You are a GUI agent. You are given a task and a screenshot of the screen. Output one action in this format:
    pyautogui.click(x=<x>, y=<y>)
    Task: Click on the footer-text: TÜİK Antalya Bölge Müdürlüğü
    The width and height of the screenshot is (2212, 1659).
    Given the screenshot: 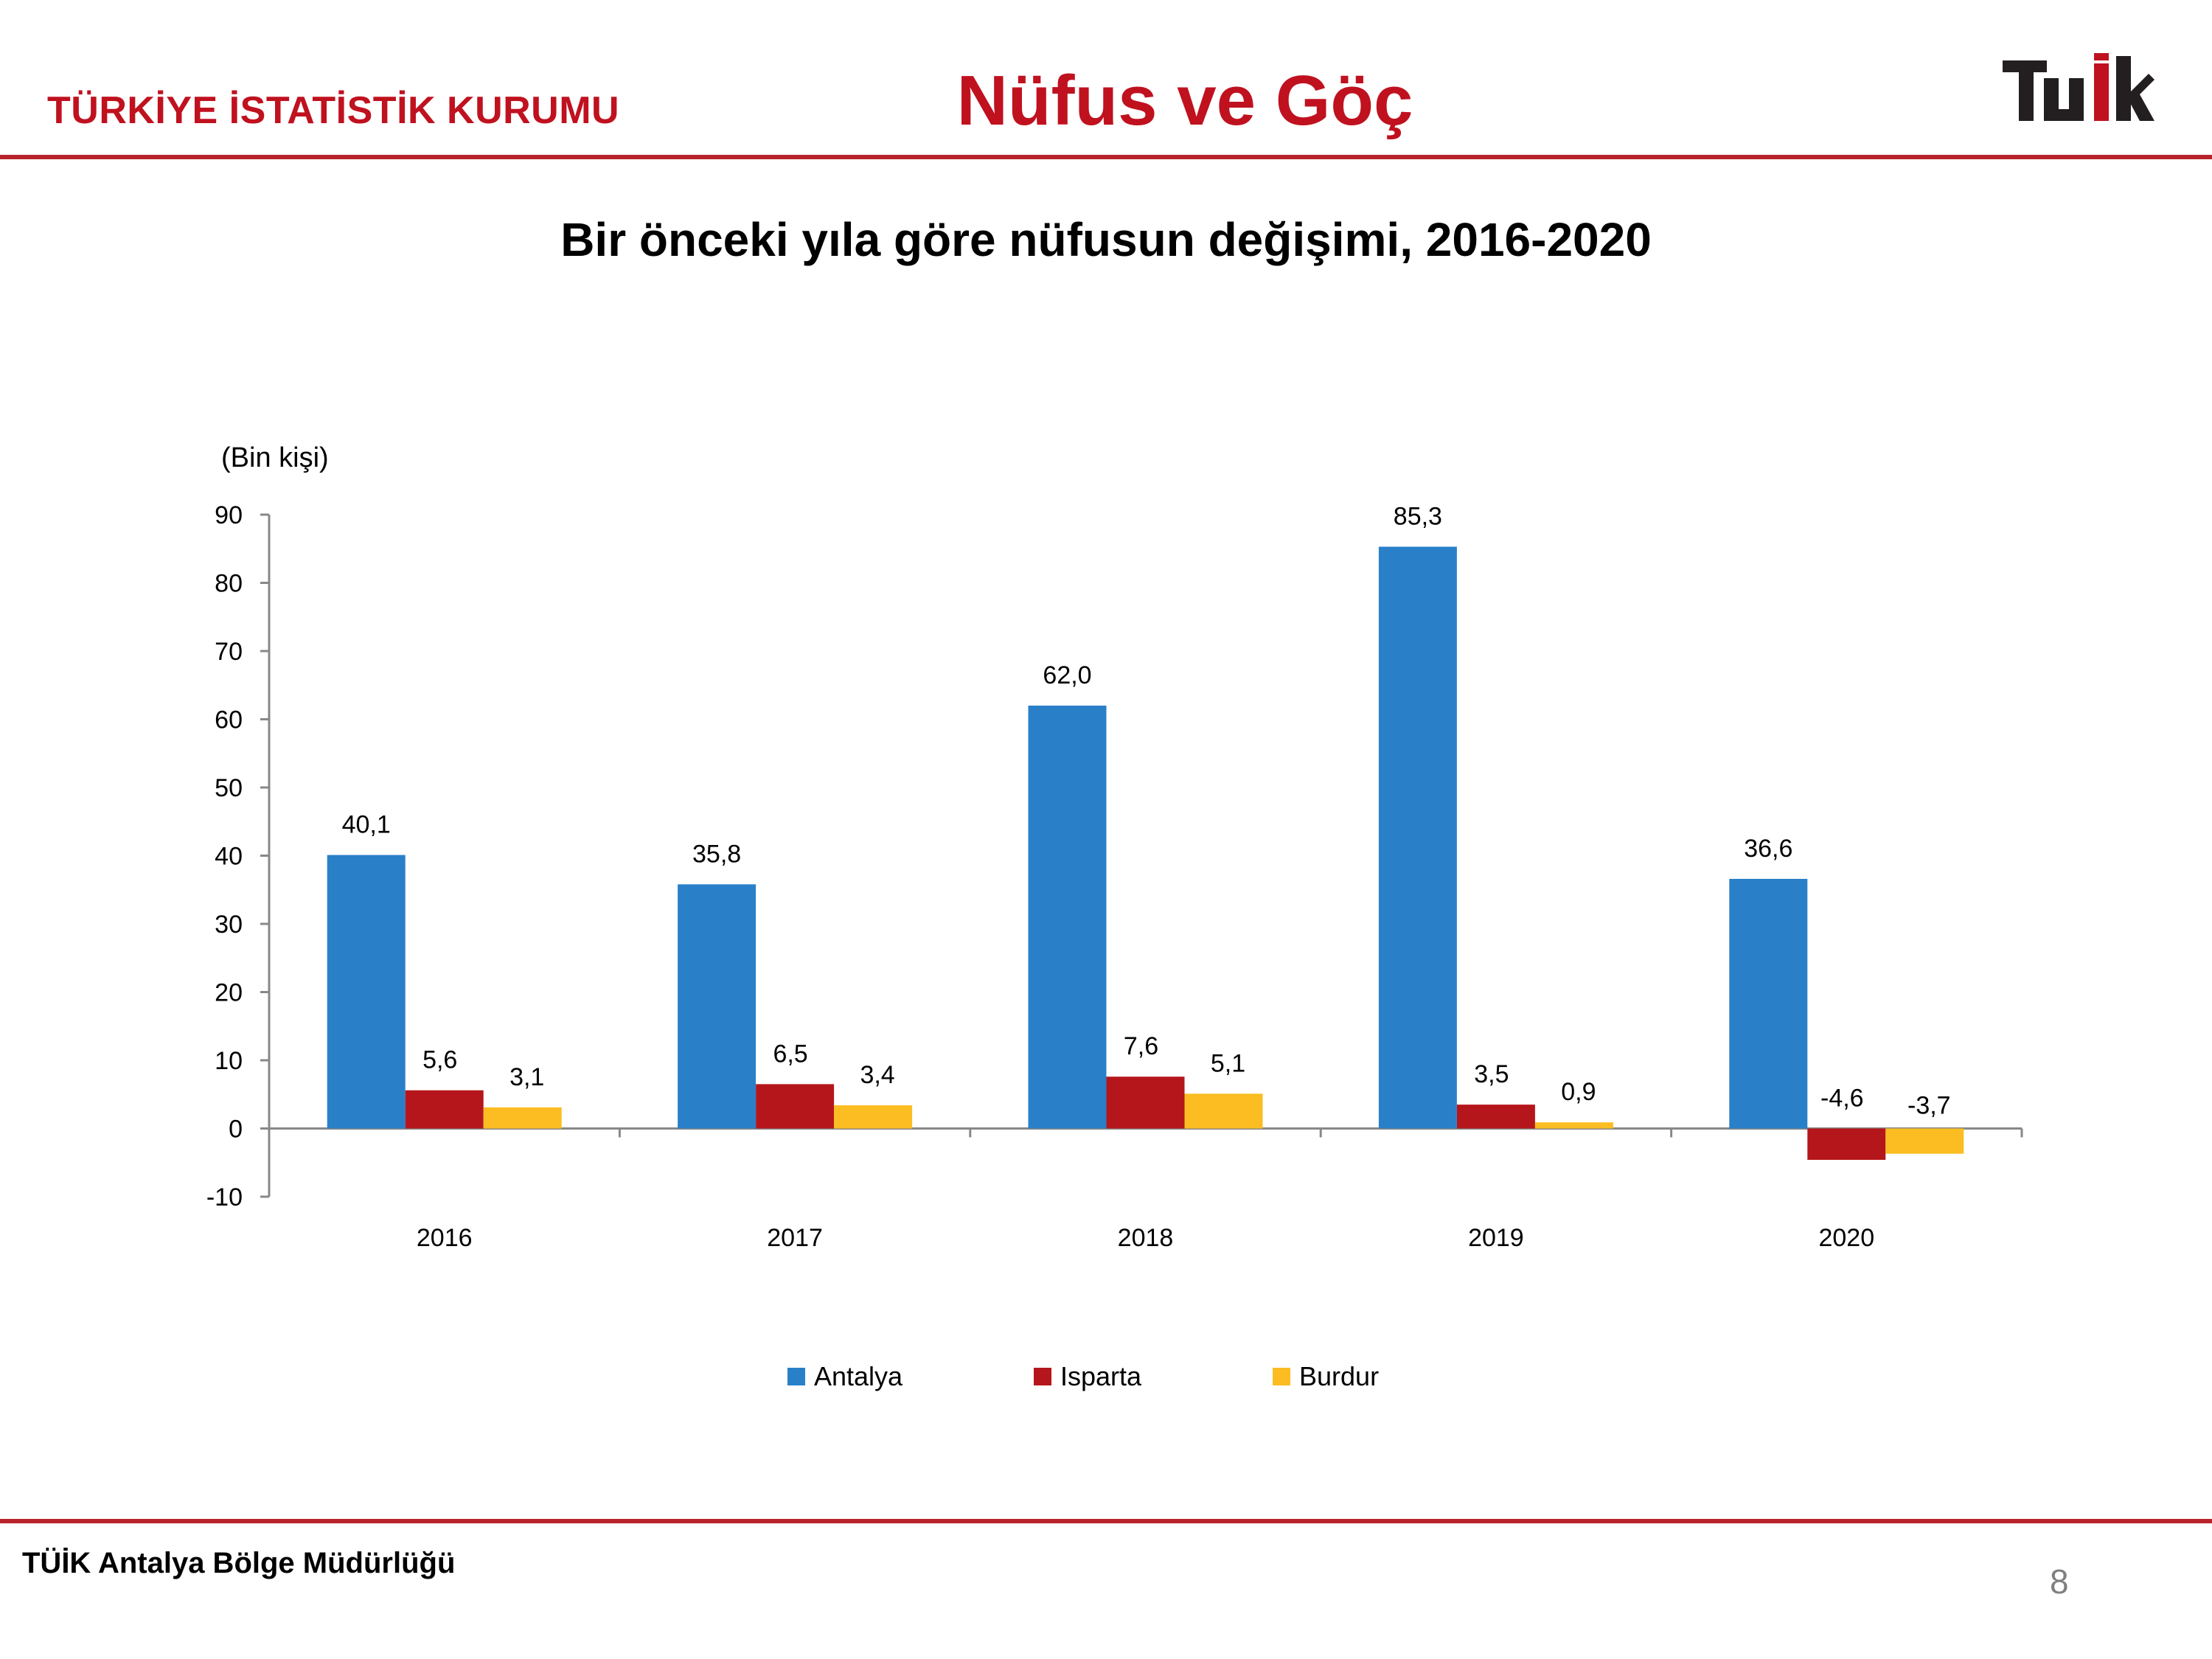 What is the action you would take?
    pyautogui.click(x=239, y=1563)
    